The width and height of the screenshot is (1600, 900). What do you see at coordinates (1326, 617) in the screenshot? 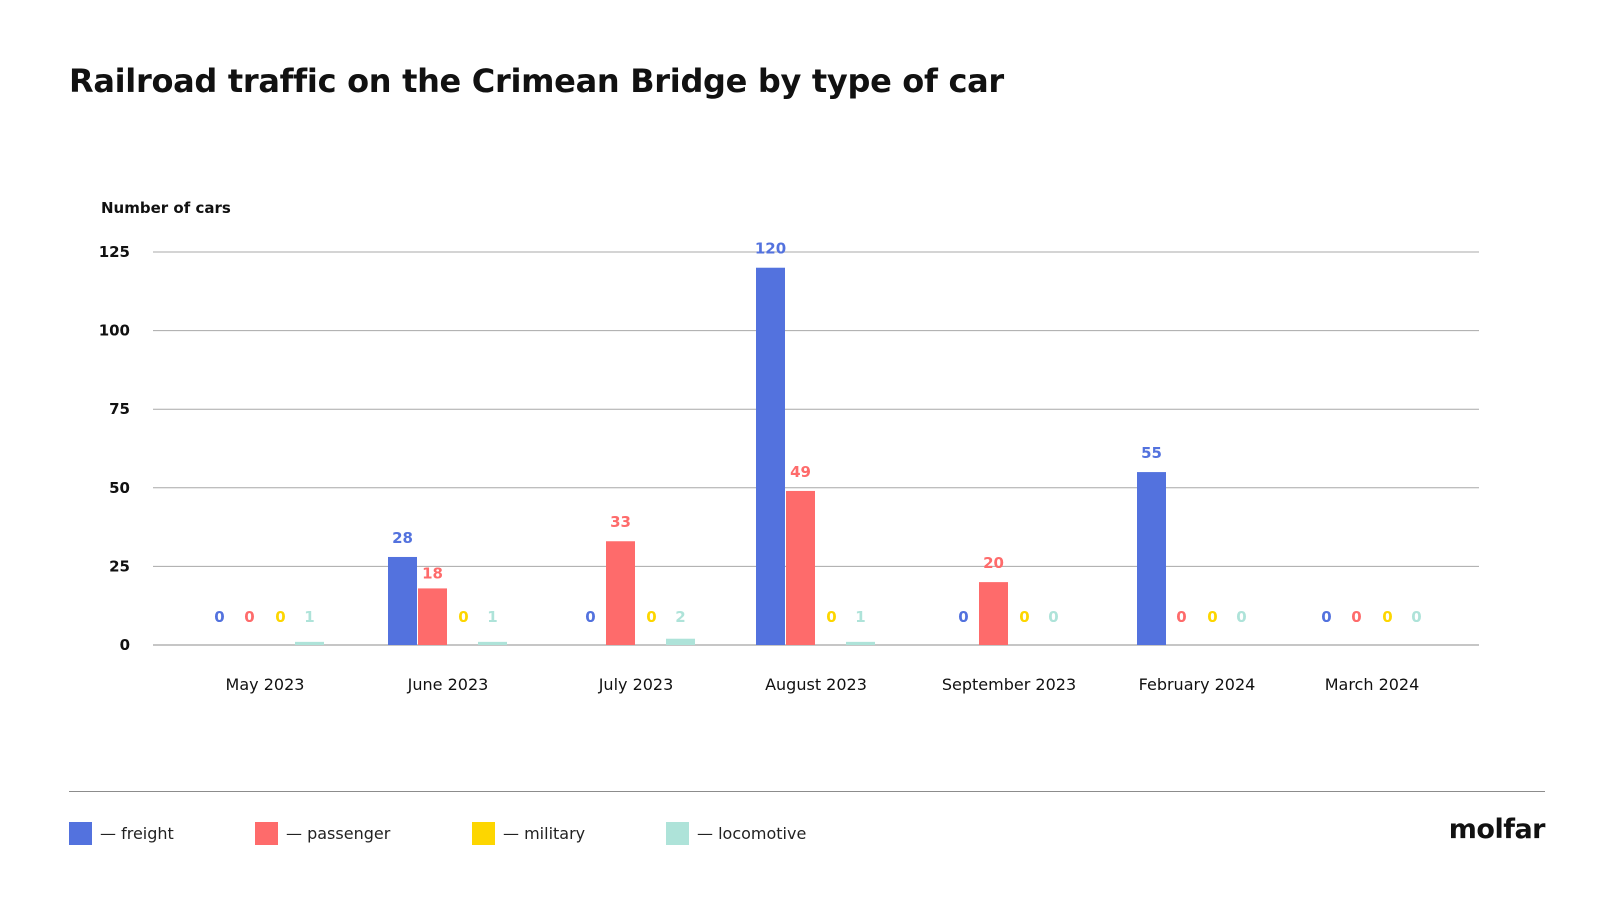
I see `data-label-freight-6: 0` at bounding box center [1326, 617].